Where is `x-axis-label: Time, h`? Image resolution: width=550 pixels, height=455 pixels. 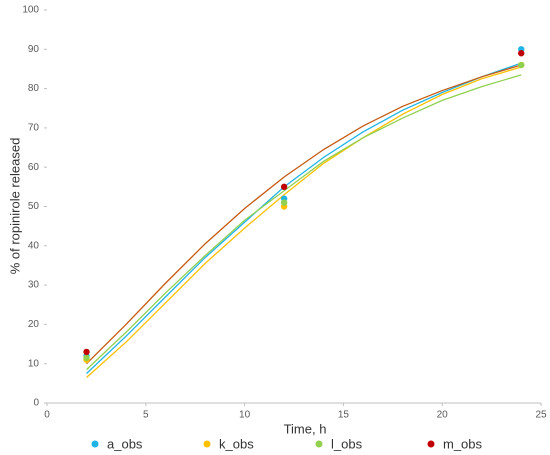
x-axis-label: Time, h is located at coordinates (305, 428).